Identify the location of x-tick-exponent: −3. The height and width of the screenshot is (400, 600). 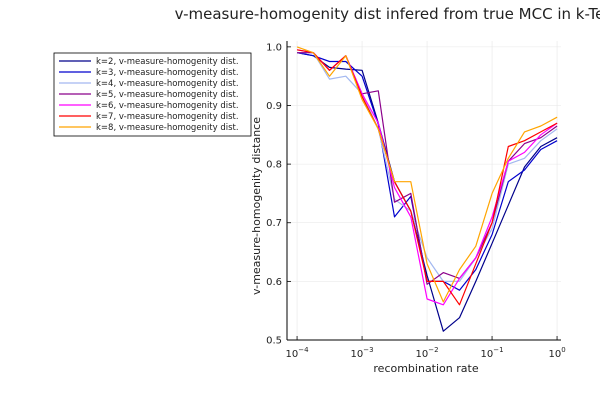
(368, 350).